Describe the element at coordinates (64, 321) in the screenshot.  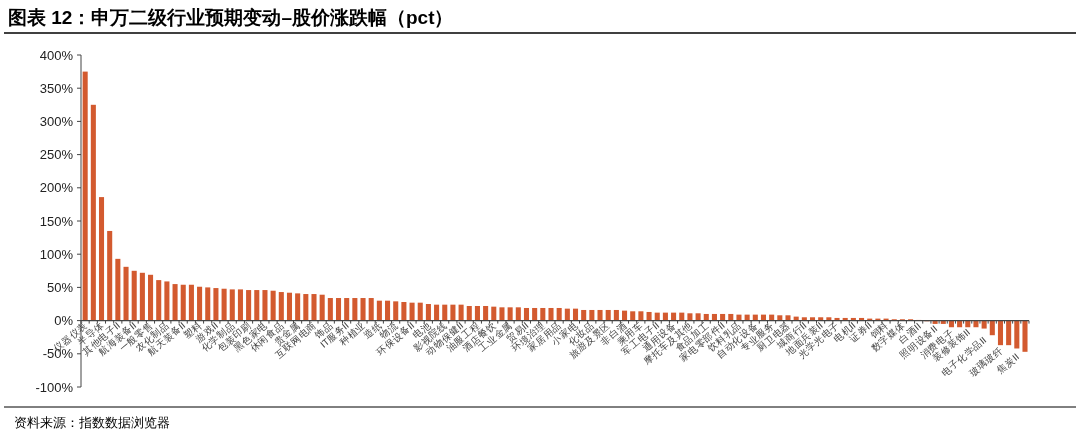
I see `y-tick-label: 0%` at that location.